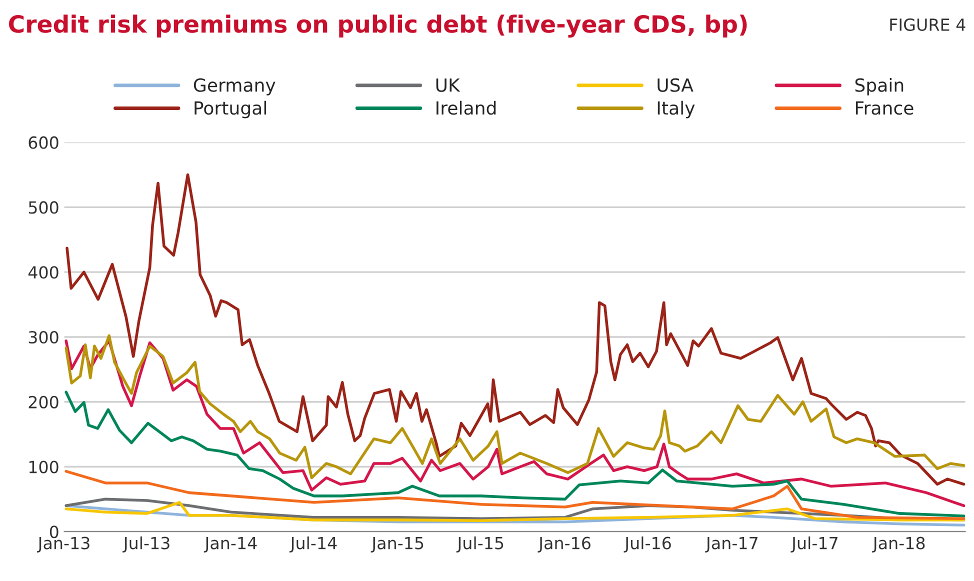  I want to click on x-tick-label: Jan-16, so click(564, 544).